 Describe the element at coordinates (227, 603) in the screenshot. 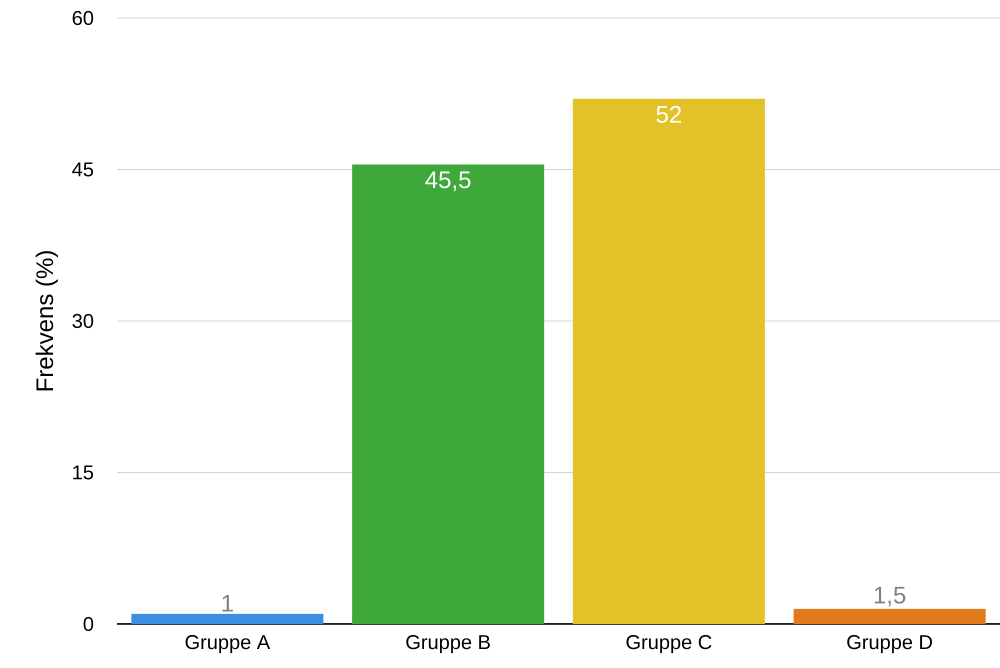

I see `data-label: 1` at that location.